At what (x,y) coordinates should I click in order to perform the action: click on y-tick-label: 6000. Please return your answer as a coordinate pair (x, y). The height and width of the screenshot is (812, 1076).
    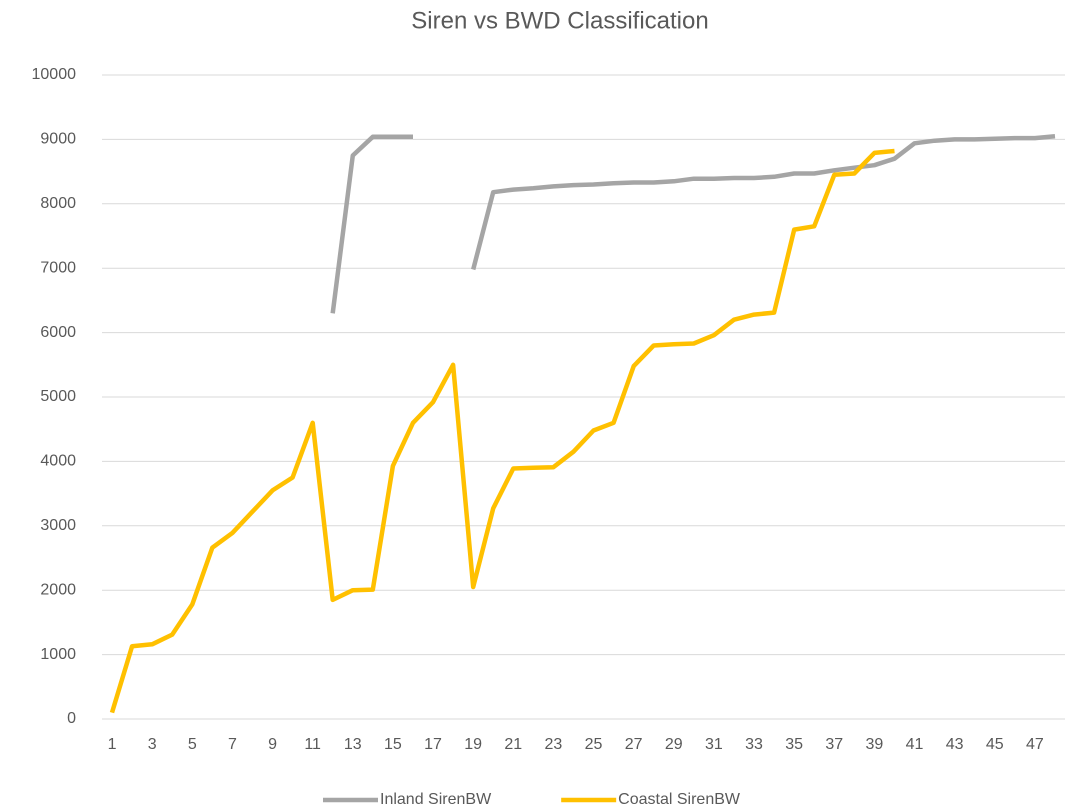
    Looking at the image, I should click on (58, 332).